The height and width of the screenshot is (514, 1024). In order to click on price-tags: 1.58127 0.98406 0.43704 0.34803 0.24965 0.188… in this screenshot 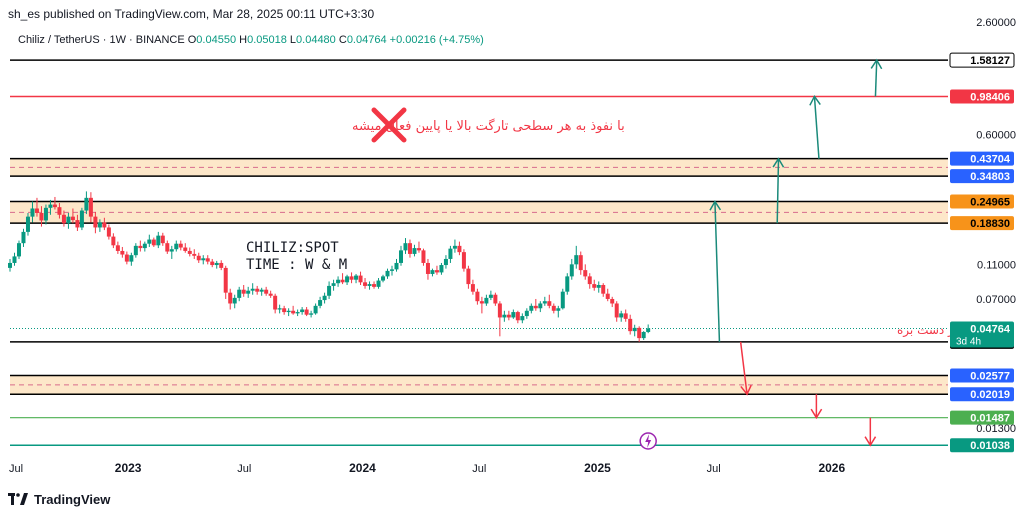, I will do `click(982, 252)`.